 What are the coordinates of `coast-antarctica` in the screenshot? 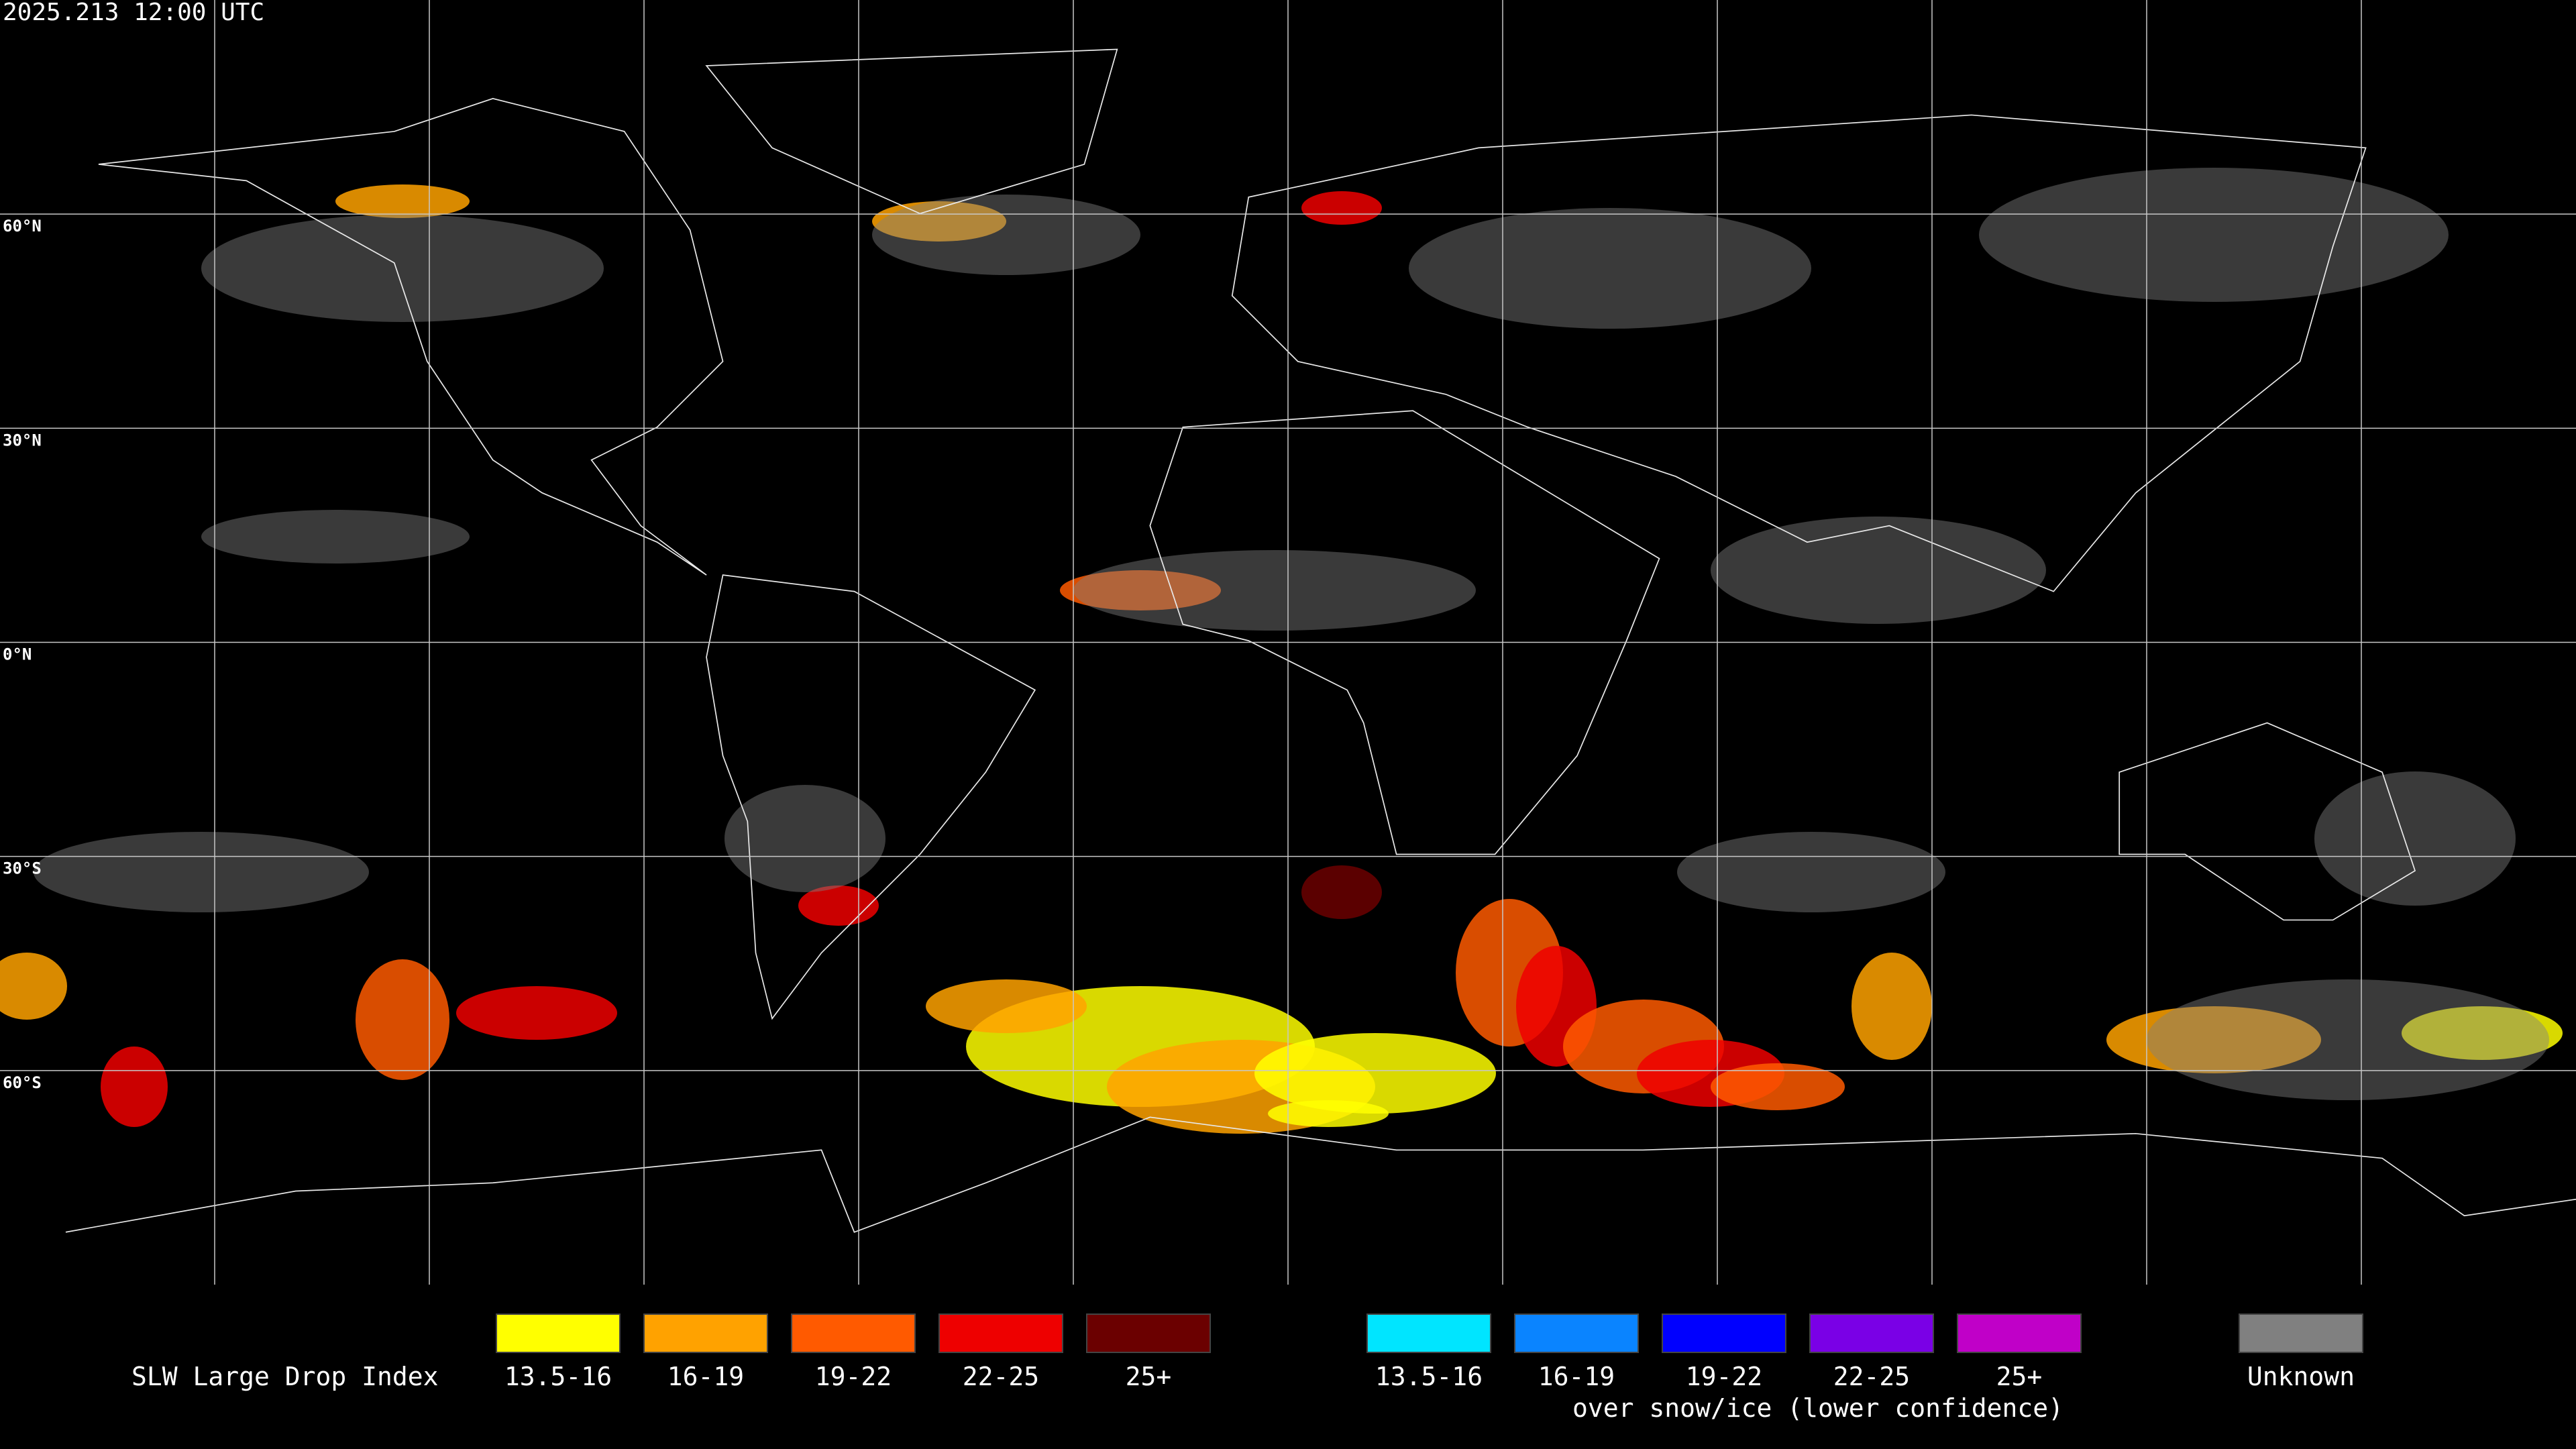 It's located at (1320, 1174).